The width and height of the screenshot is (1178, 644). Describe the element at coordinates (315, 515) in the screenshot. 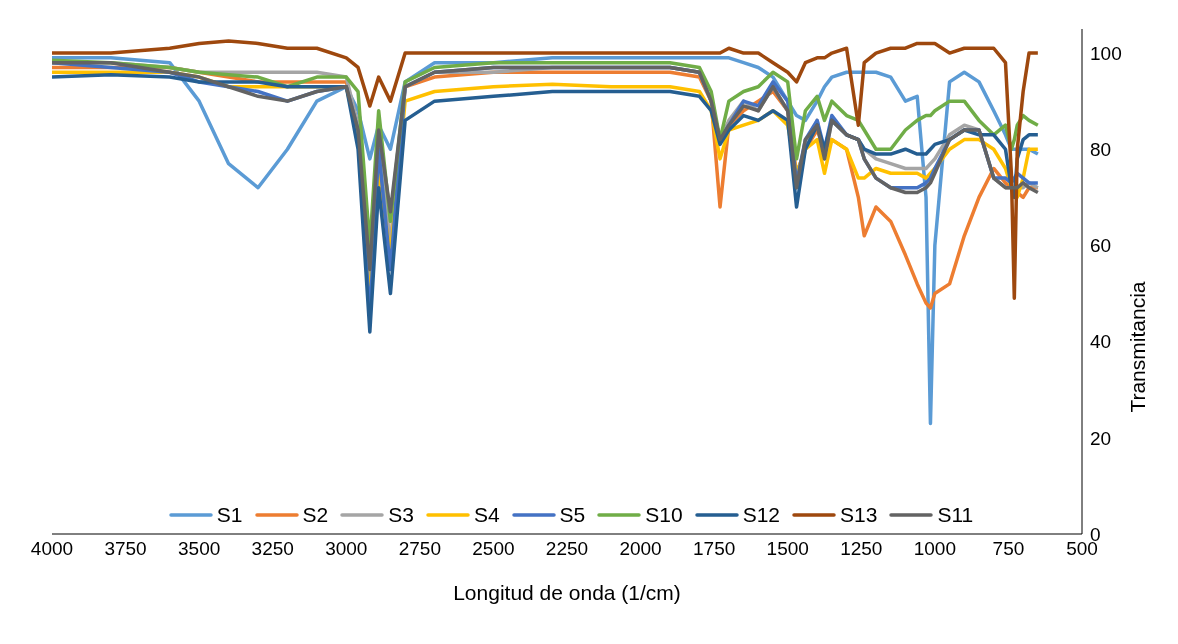

I see `legend-label: S2` at that location.